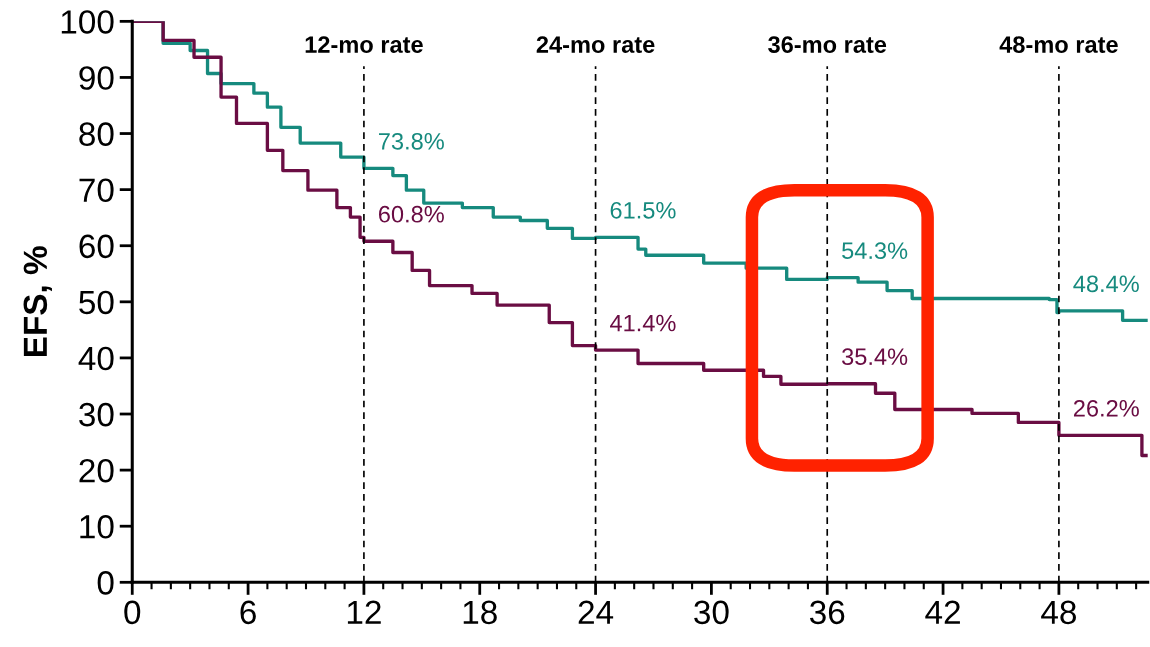 This screenshot has height=647, width=1150. What do you see at coordinates (96, 246) in the screenshot?
I see `y-tick-label: 60` at bounding box center [96, 246].